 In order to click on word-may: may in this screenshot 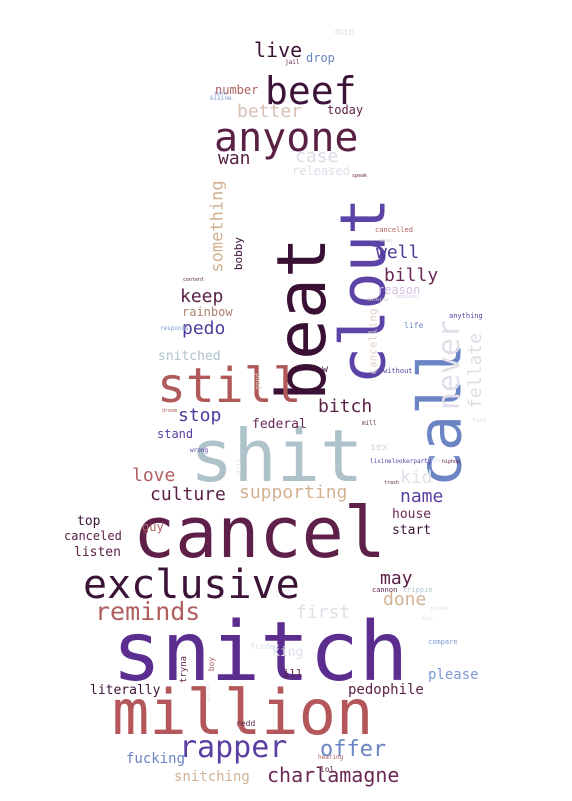, I will do `click(396, 578)`.